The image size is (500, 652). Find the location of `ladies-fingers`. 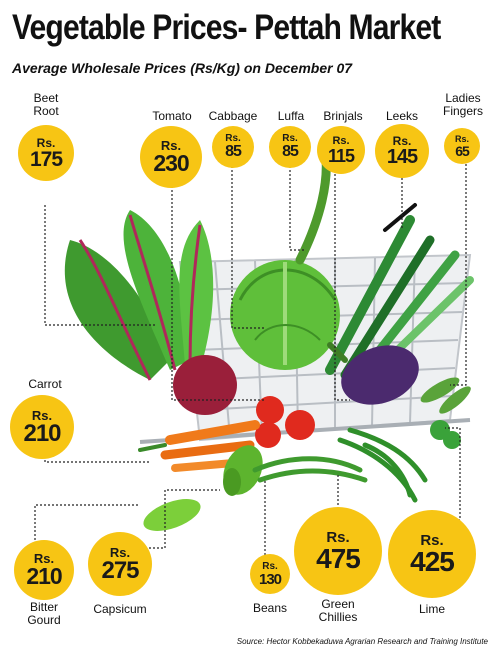

ladies-fingers is located at coordinates (445, 395).